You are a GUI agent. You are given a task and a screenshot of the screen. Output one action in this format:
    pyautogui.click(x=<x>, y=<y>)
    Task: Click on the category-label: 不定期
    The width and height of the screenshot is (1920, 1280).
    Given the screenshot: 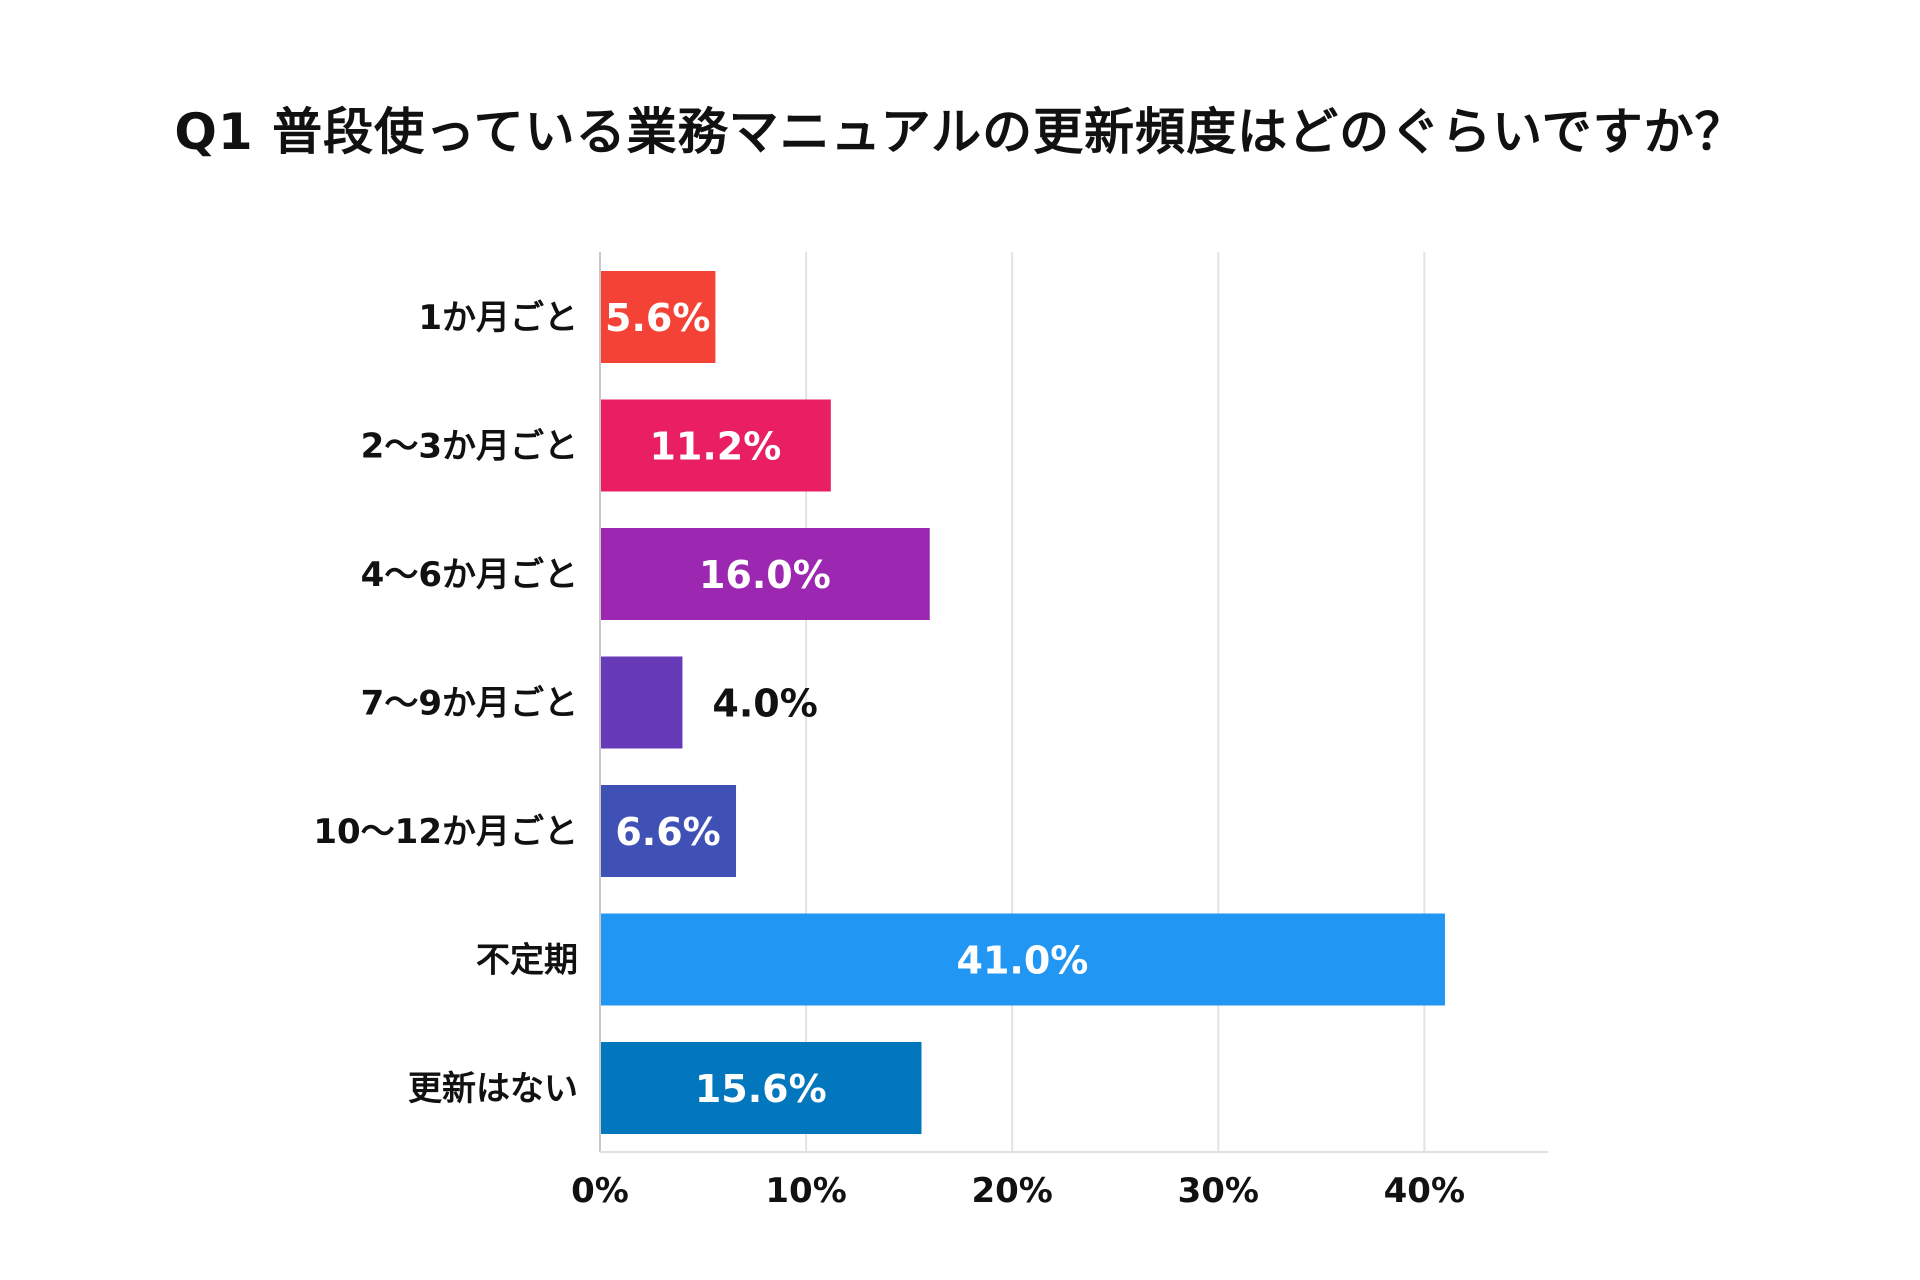 What is the action you would take?
    pyautogui.click(x=527, y=961)
    